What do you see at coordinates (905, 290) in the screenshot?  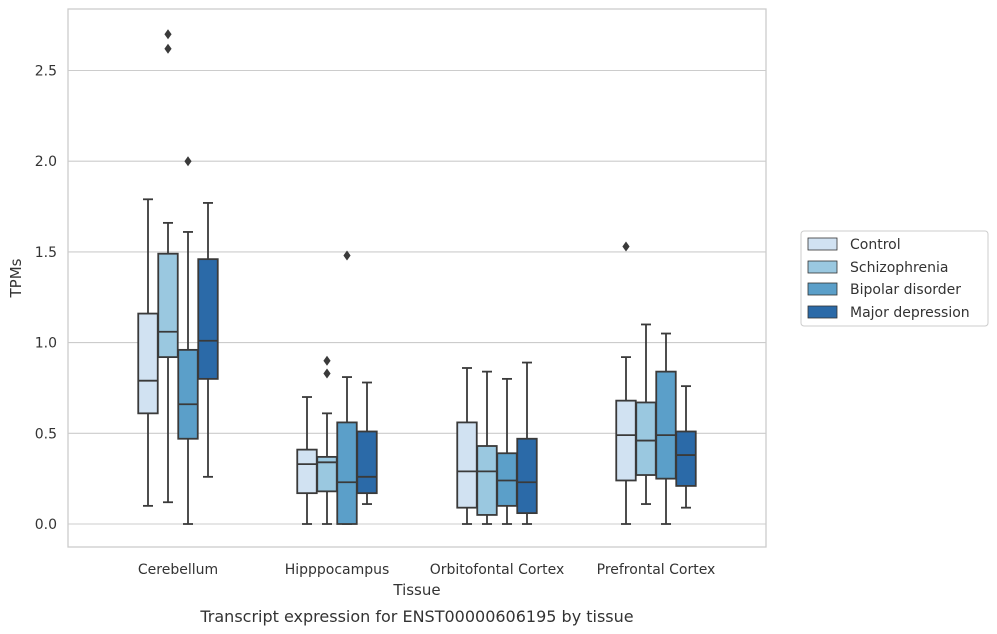 I see `legend-label-bipolar-disorder: Bipolar disorder` at bounding box center [905, 290].